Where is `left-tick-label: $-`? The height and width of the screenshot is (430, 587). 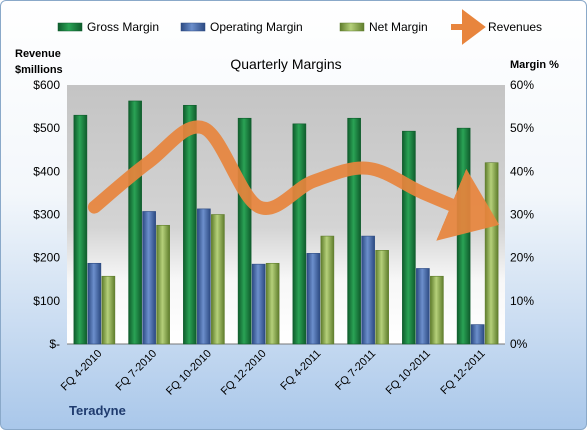 left-tick-label: $- is located at coordinates (54, 344).